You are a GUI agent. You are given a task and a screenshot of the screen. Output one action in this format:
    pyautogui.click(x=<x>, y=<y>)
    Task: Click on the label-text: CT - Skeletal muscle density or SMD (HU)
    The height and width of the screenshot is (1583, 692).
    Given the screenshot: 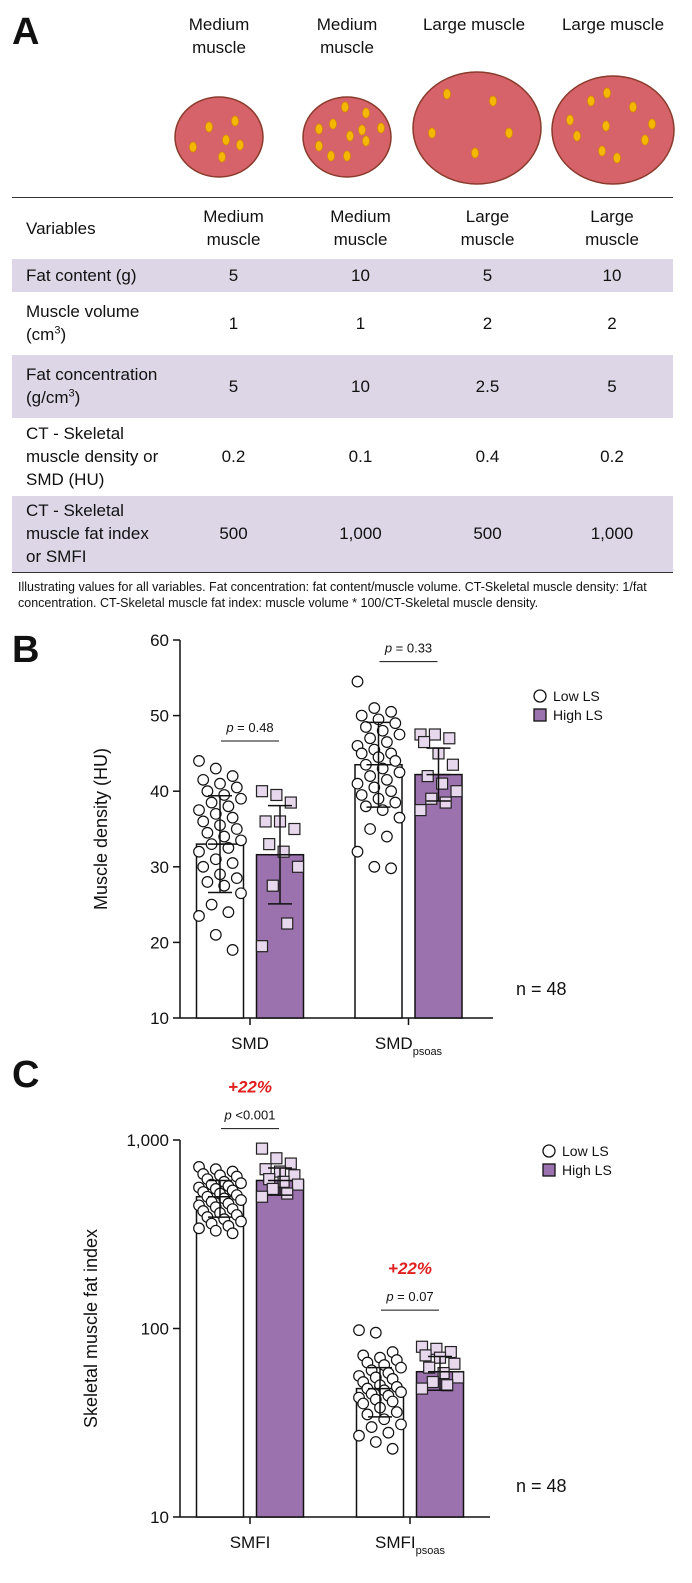 What is the action you would take?
    pyautogui.click(x=92, y=456)
    